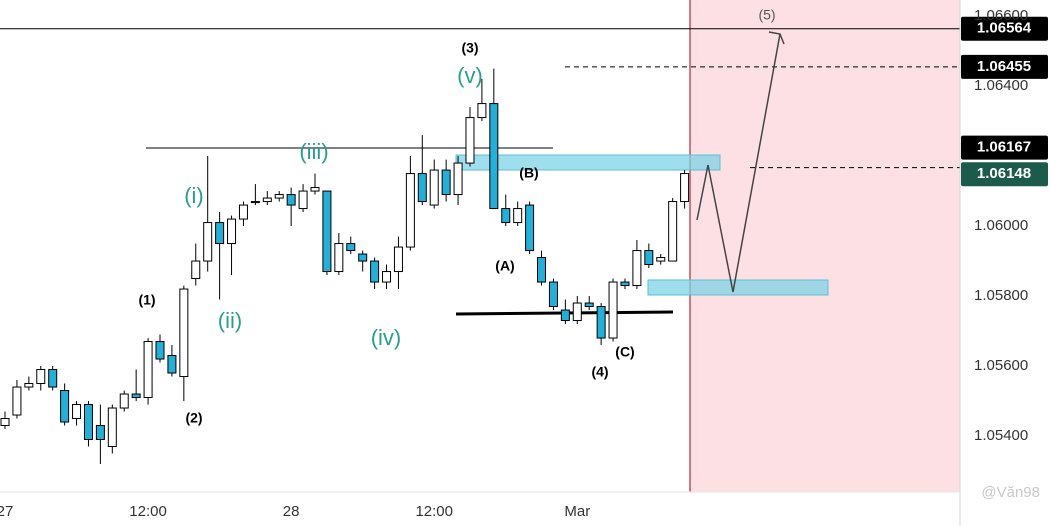  I want to click on y-tick-label: 1.06600, so click(1001, 15).